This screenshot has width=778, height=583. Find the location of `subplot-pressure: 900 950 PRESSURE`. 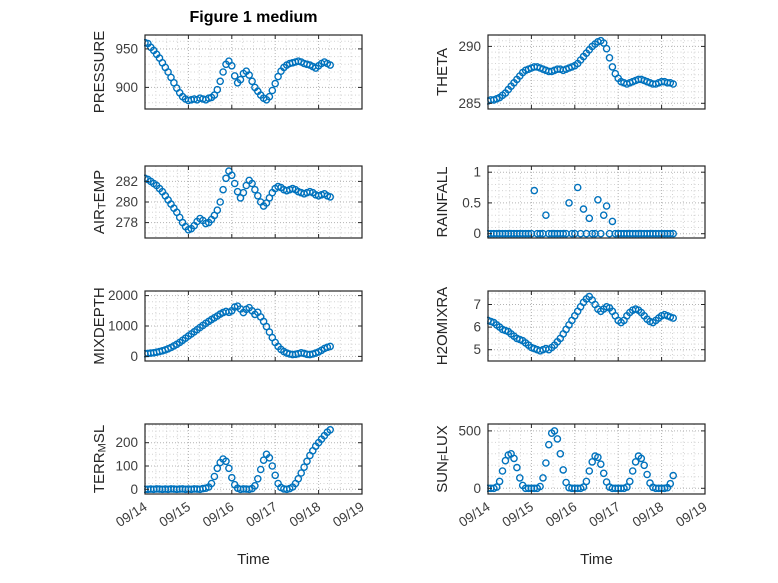

subplot-pressure: 900 950 PRESSURE is located at coordinates (227, 72).